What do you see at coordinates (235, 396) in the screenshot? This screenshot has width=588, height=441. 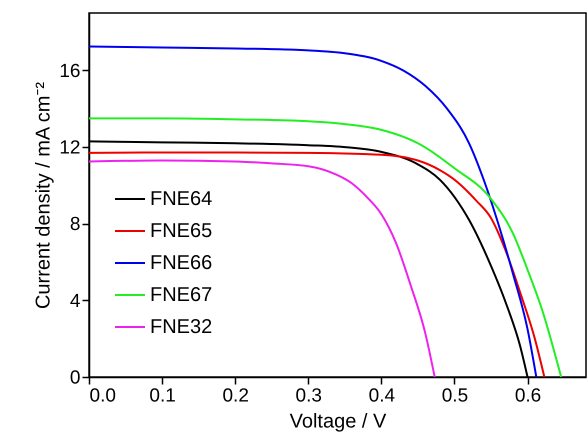 I see `x-tick-label: 0.2` at bounding box center [235, 396].